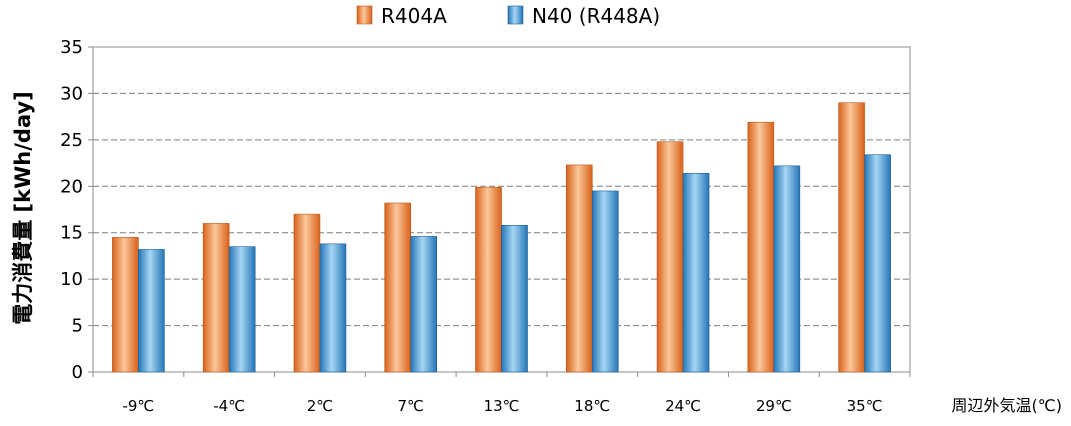  Describe the element at coordinates (320, 406) in the screenshot. I see `x-tick-label: 2℃` at that location.